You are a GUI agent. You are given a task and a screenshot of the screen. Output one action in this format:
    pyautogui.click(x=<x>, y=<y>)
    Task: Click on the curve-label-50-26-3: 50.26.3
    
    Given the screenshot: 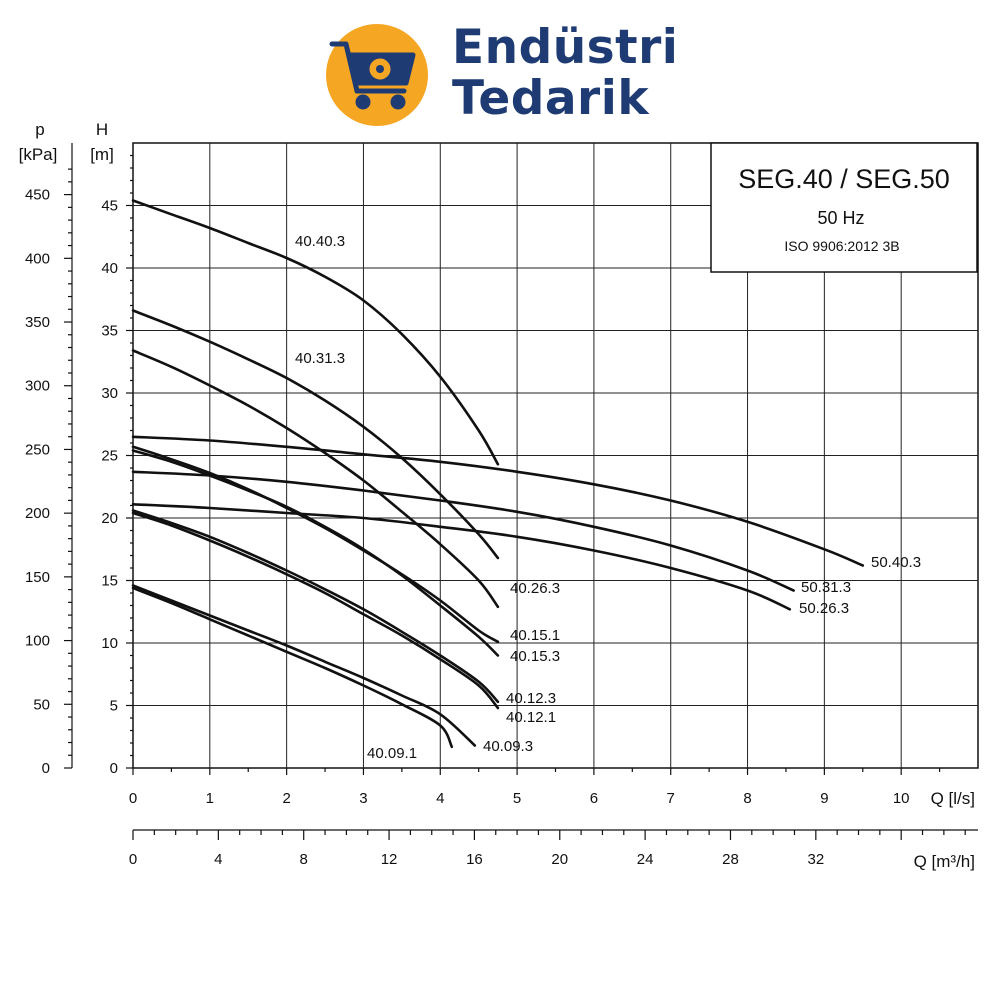 What is the action you would take?
    pyautogui.click(x=824, y=608)
    